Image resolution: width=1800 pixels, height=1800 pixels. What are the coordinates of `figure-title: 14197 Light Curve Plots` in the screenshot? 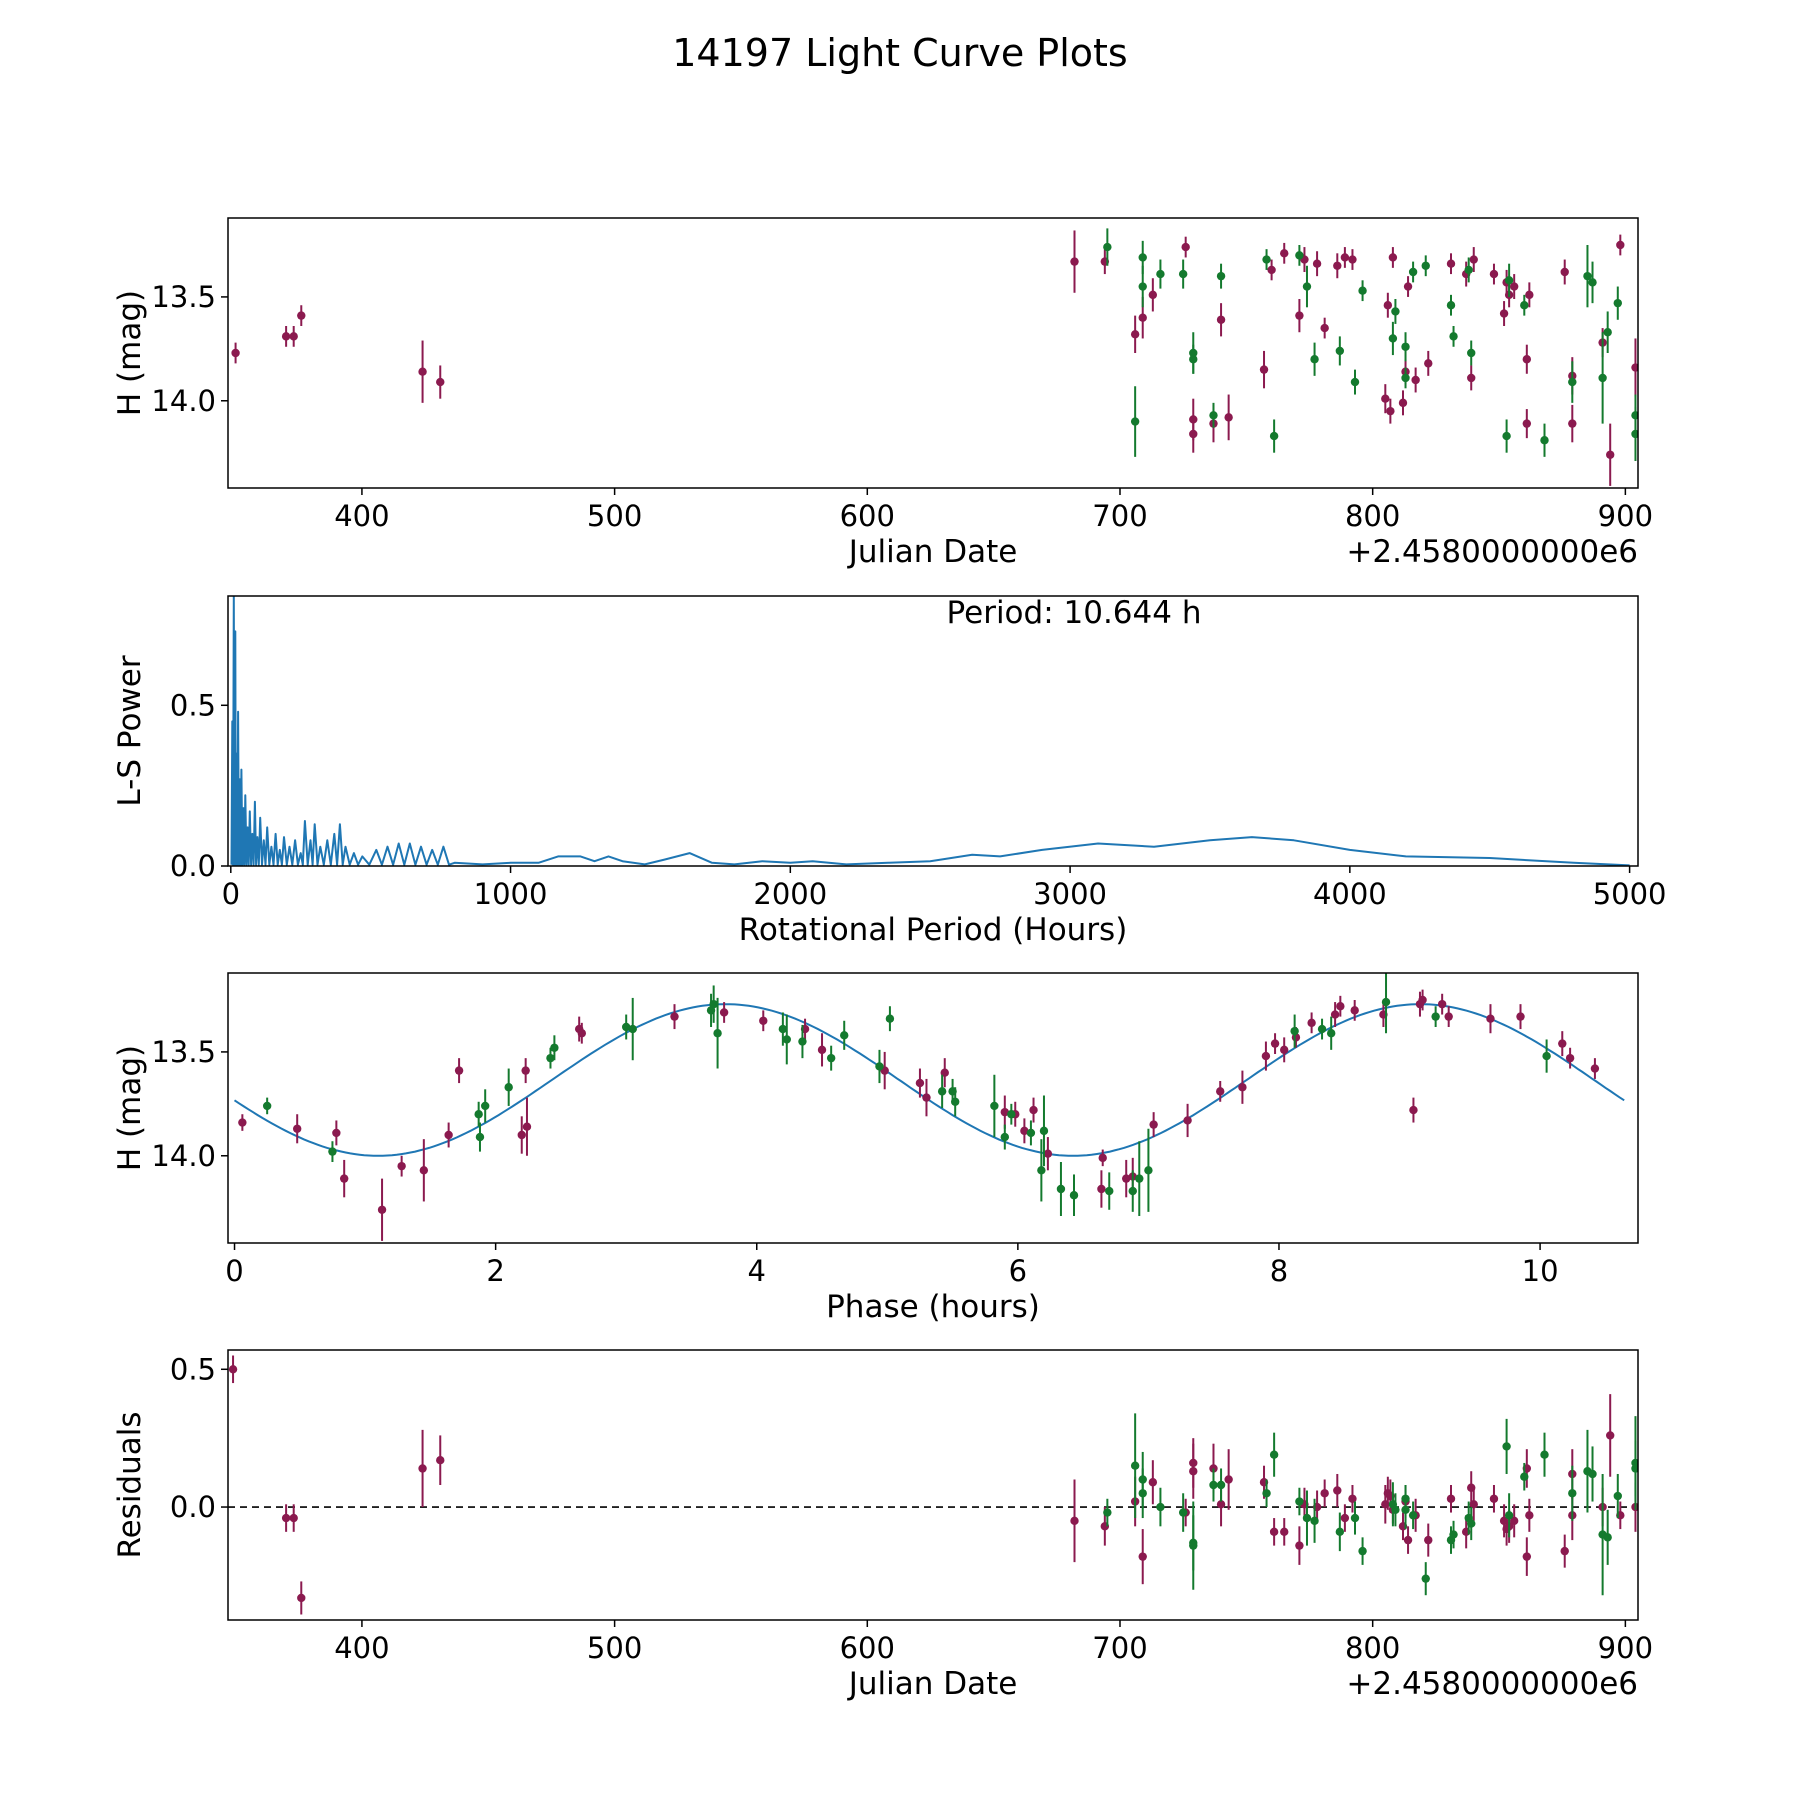 It's located at (899, 53).